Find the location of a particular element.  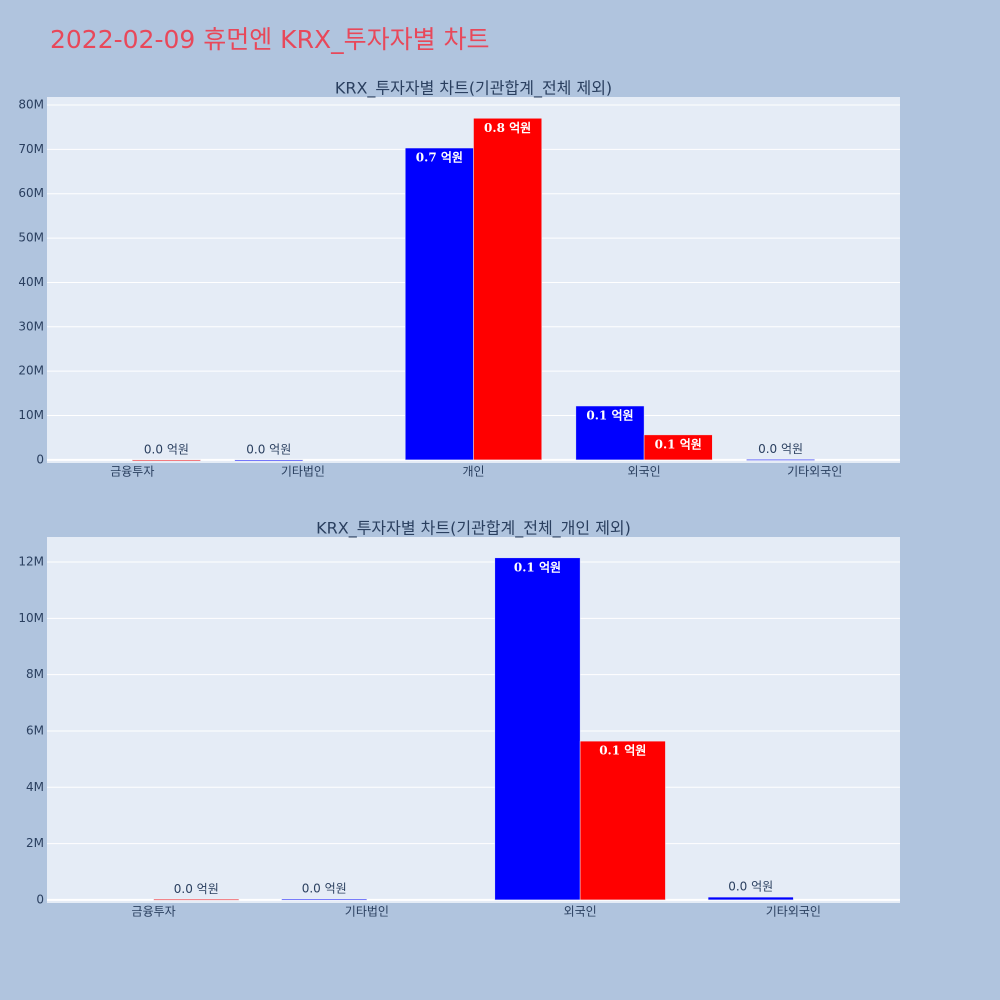

y-tick-label: 6M is located at coordinates (35, 730).